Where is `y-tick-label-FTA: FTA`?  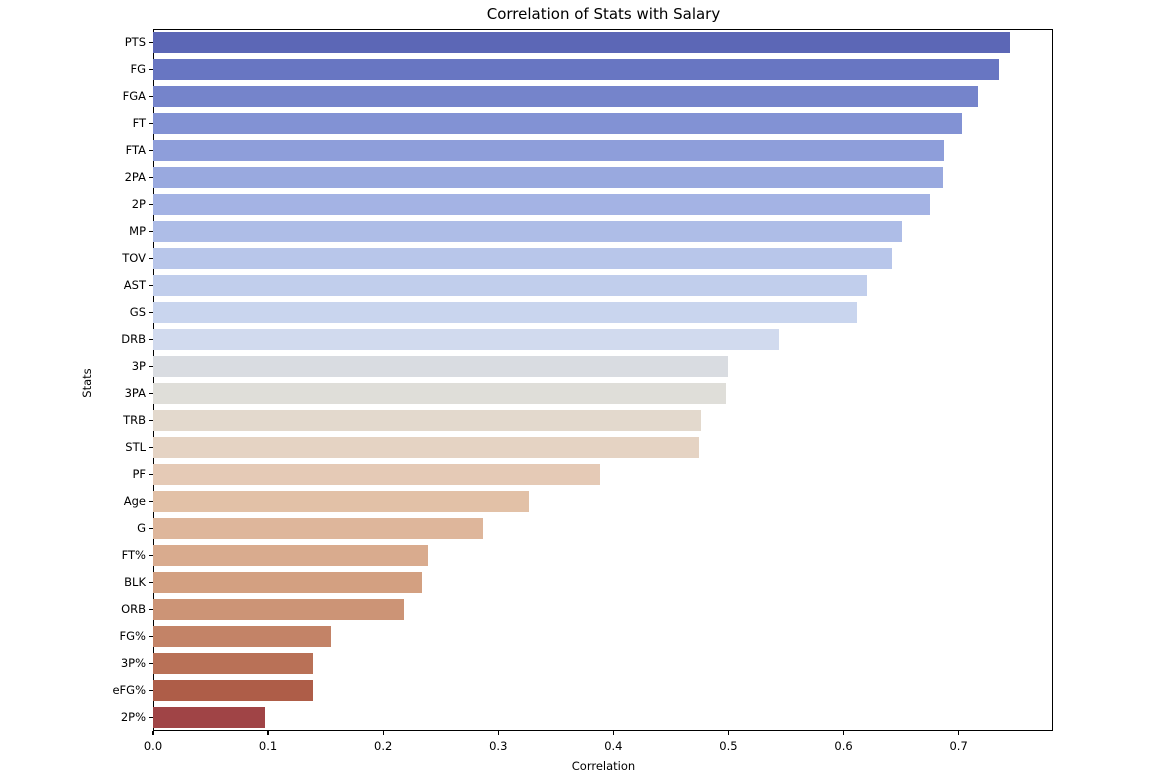 y-tick-label-FTA: FTA is located at coordinates (135, 149).